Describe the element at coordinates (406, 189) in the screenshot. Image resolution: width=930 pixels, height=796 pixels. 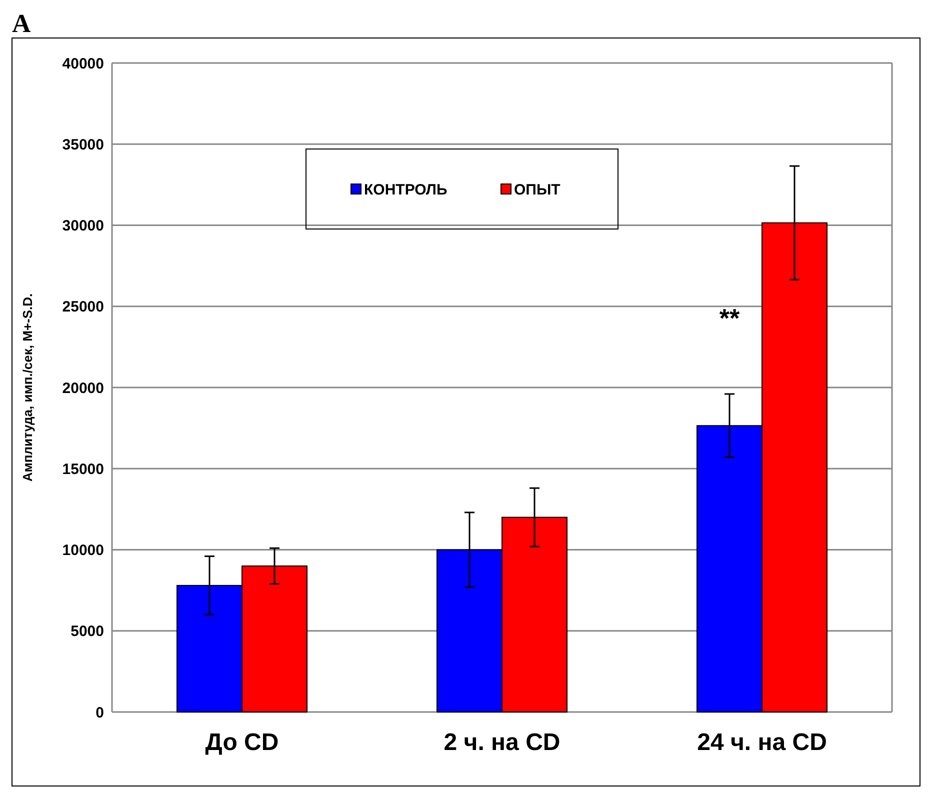
I see `legend-label: КОНТРОЛЬ` at that location.